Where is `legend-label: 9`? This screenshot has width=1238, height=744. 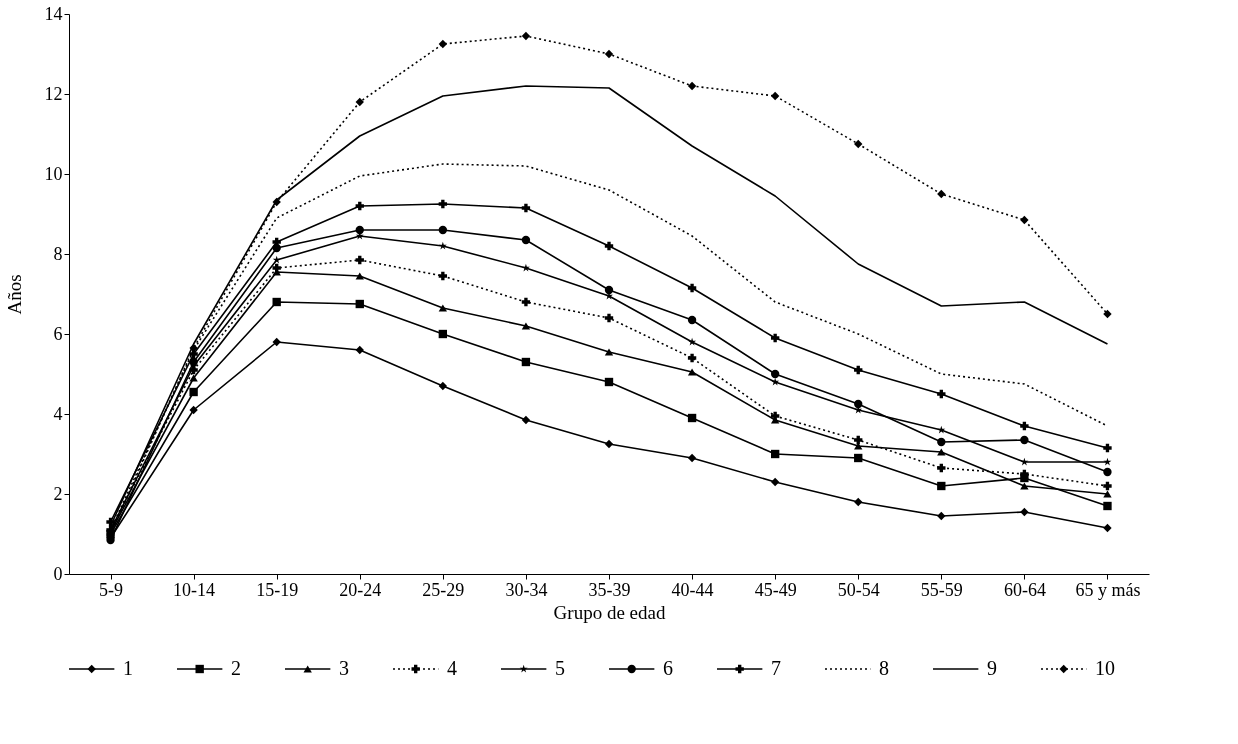 legend-label: 9 is located at coordinates (992, 668).